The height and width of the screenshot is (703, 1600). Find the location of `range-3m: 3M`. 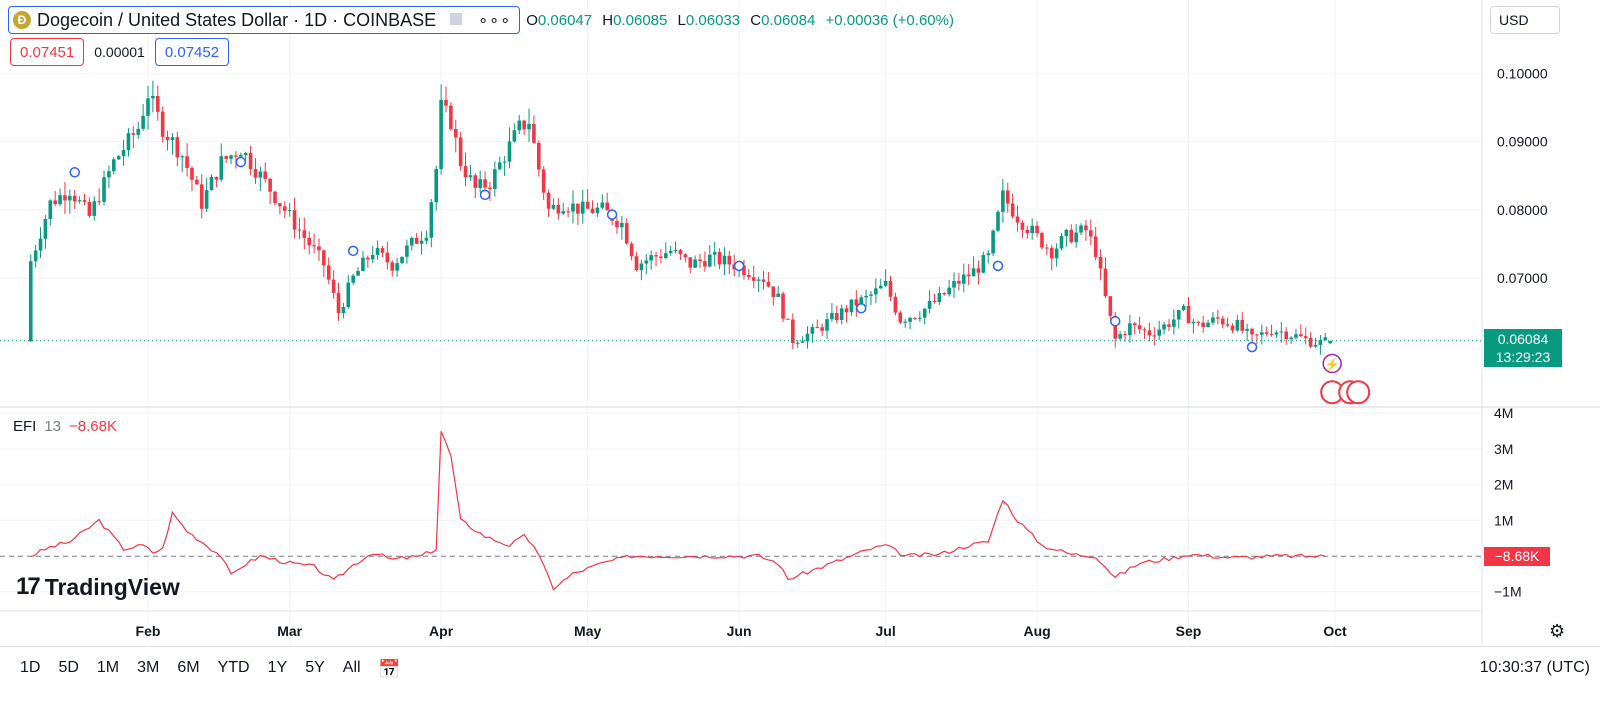

range-3m: 3M is located at coordinates (148, 667).